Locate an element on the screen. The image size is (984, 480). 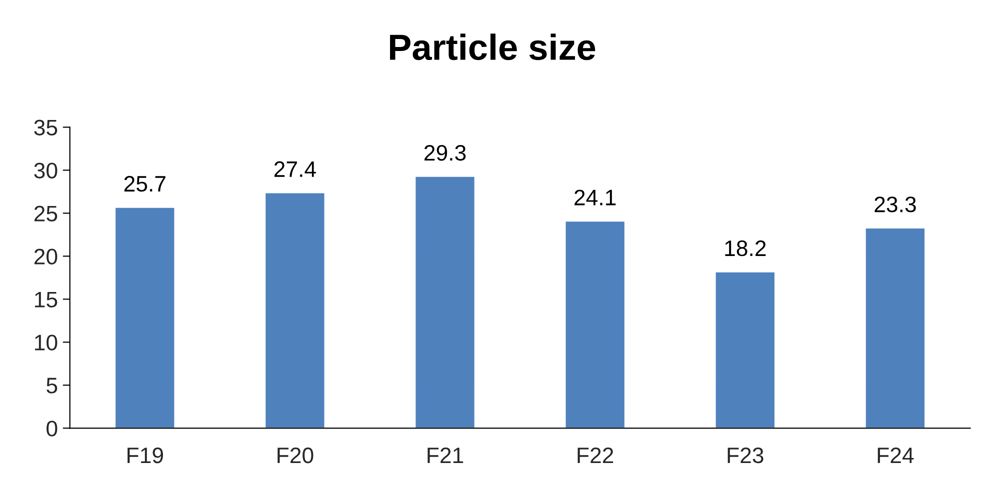
data-label: 18.2 is located at coordinates (745, 248).